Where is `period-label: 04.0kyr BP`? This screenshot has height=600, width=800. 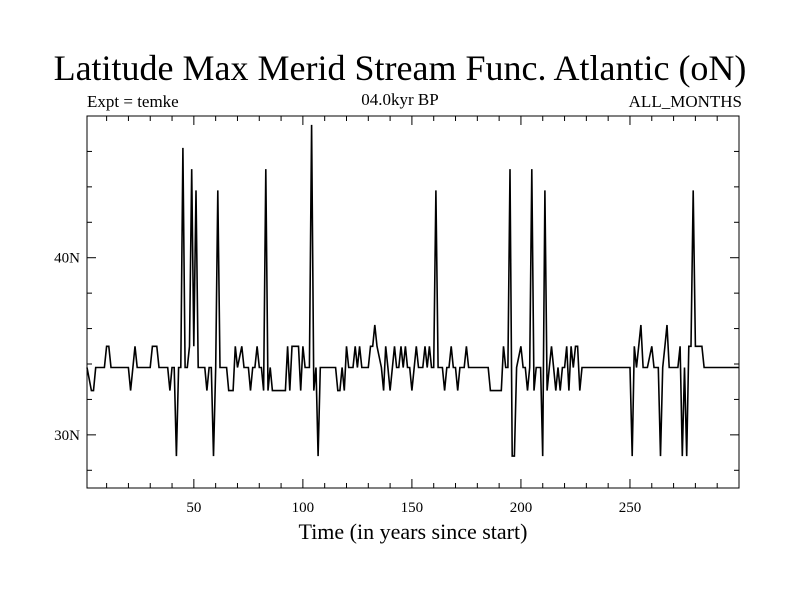
period-label: 04.0kyr BP is located at coordinates (400, 99).